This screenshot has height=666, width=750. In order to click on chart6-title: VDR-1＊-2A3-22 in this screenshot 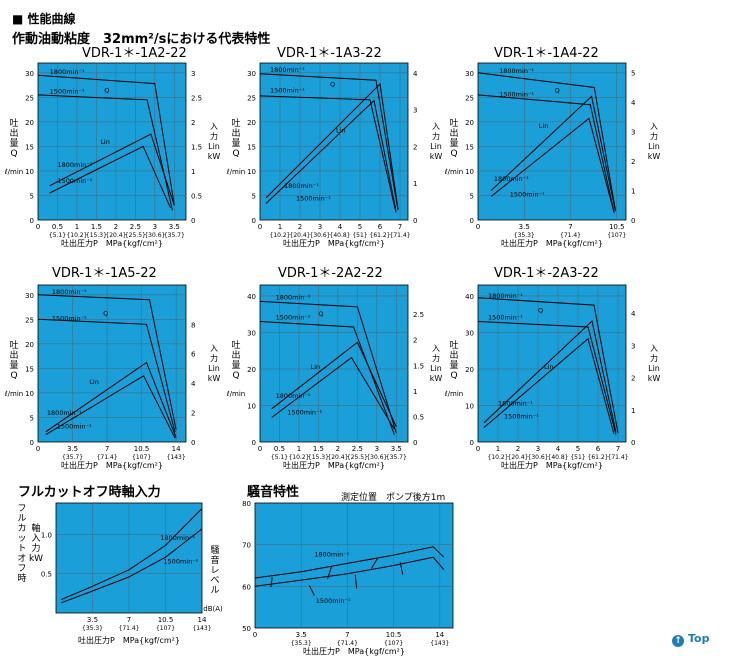, I will do `click(546, 273)`.